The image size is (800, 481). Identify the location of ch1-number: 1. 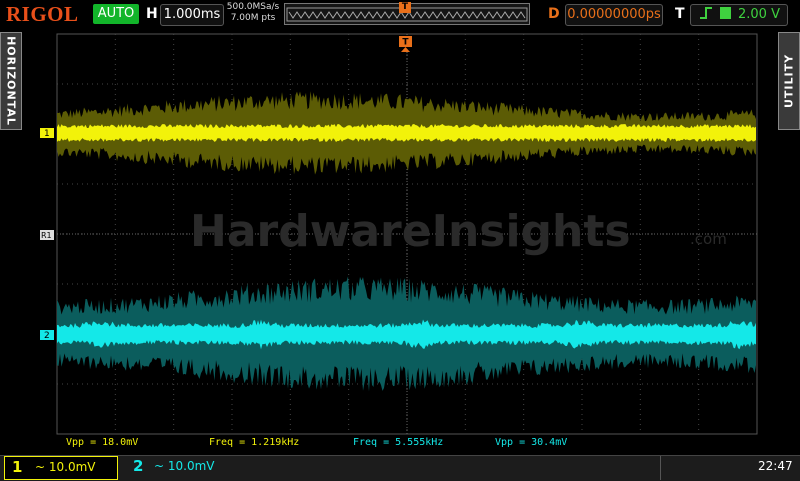
(17, 467).